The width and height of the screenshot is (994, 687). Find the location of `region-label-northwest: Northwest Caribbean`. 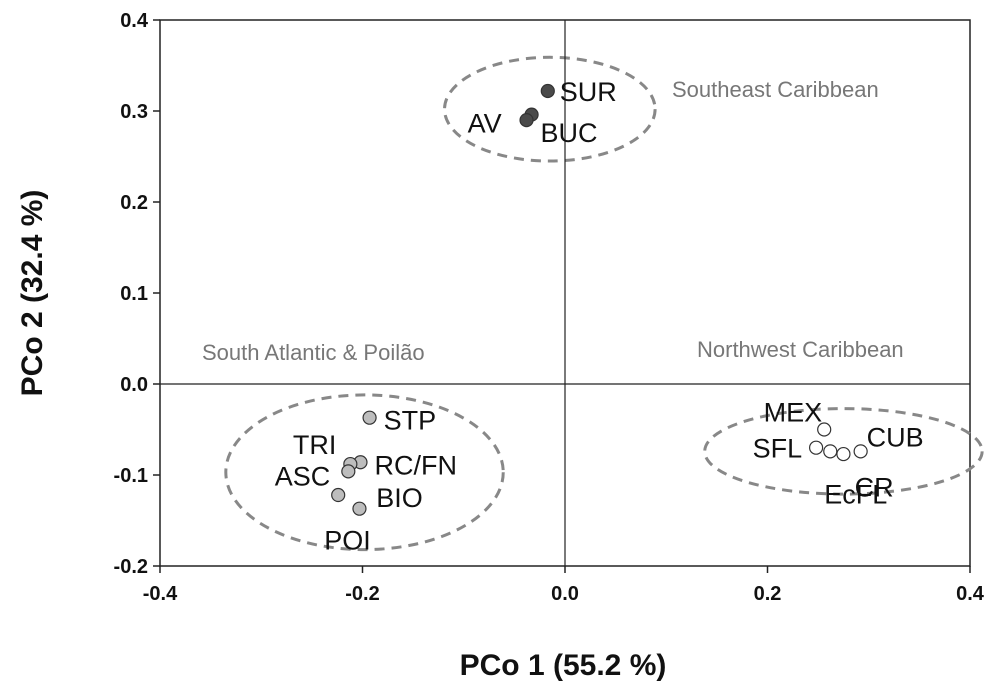

region-label-northwest: Northwest Caribbean is located at coordinates (800, 349).